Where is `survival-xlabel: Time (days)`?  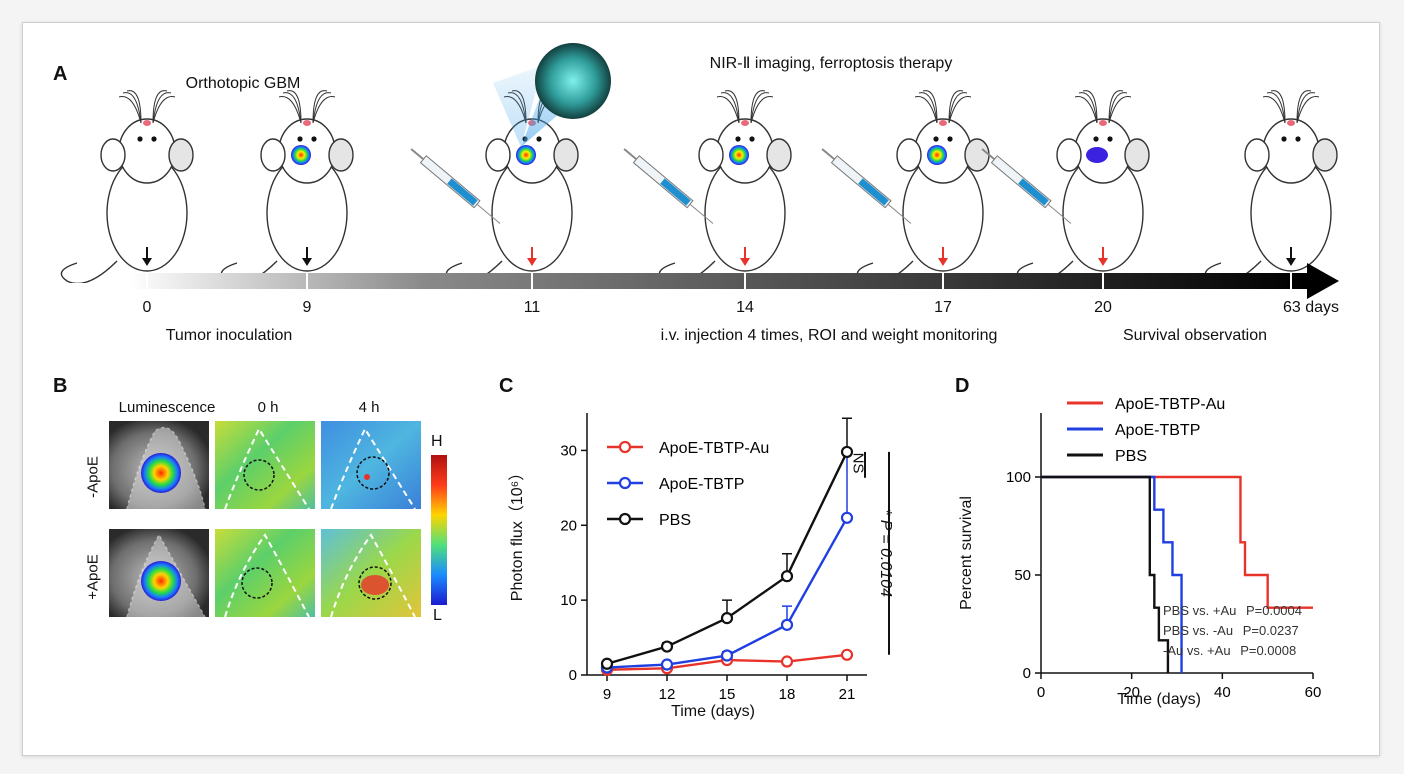
survival-xlabel: Time (days) is located at coordinates (1159, 699).